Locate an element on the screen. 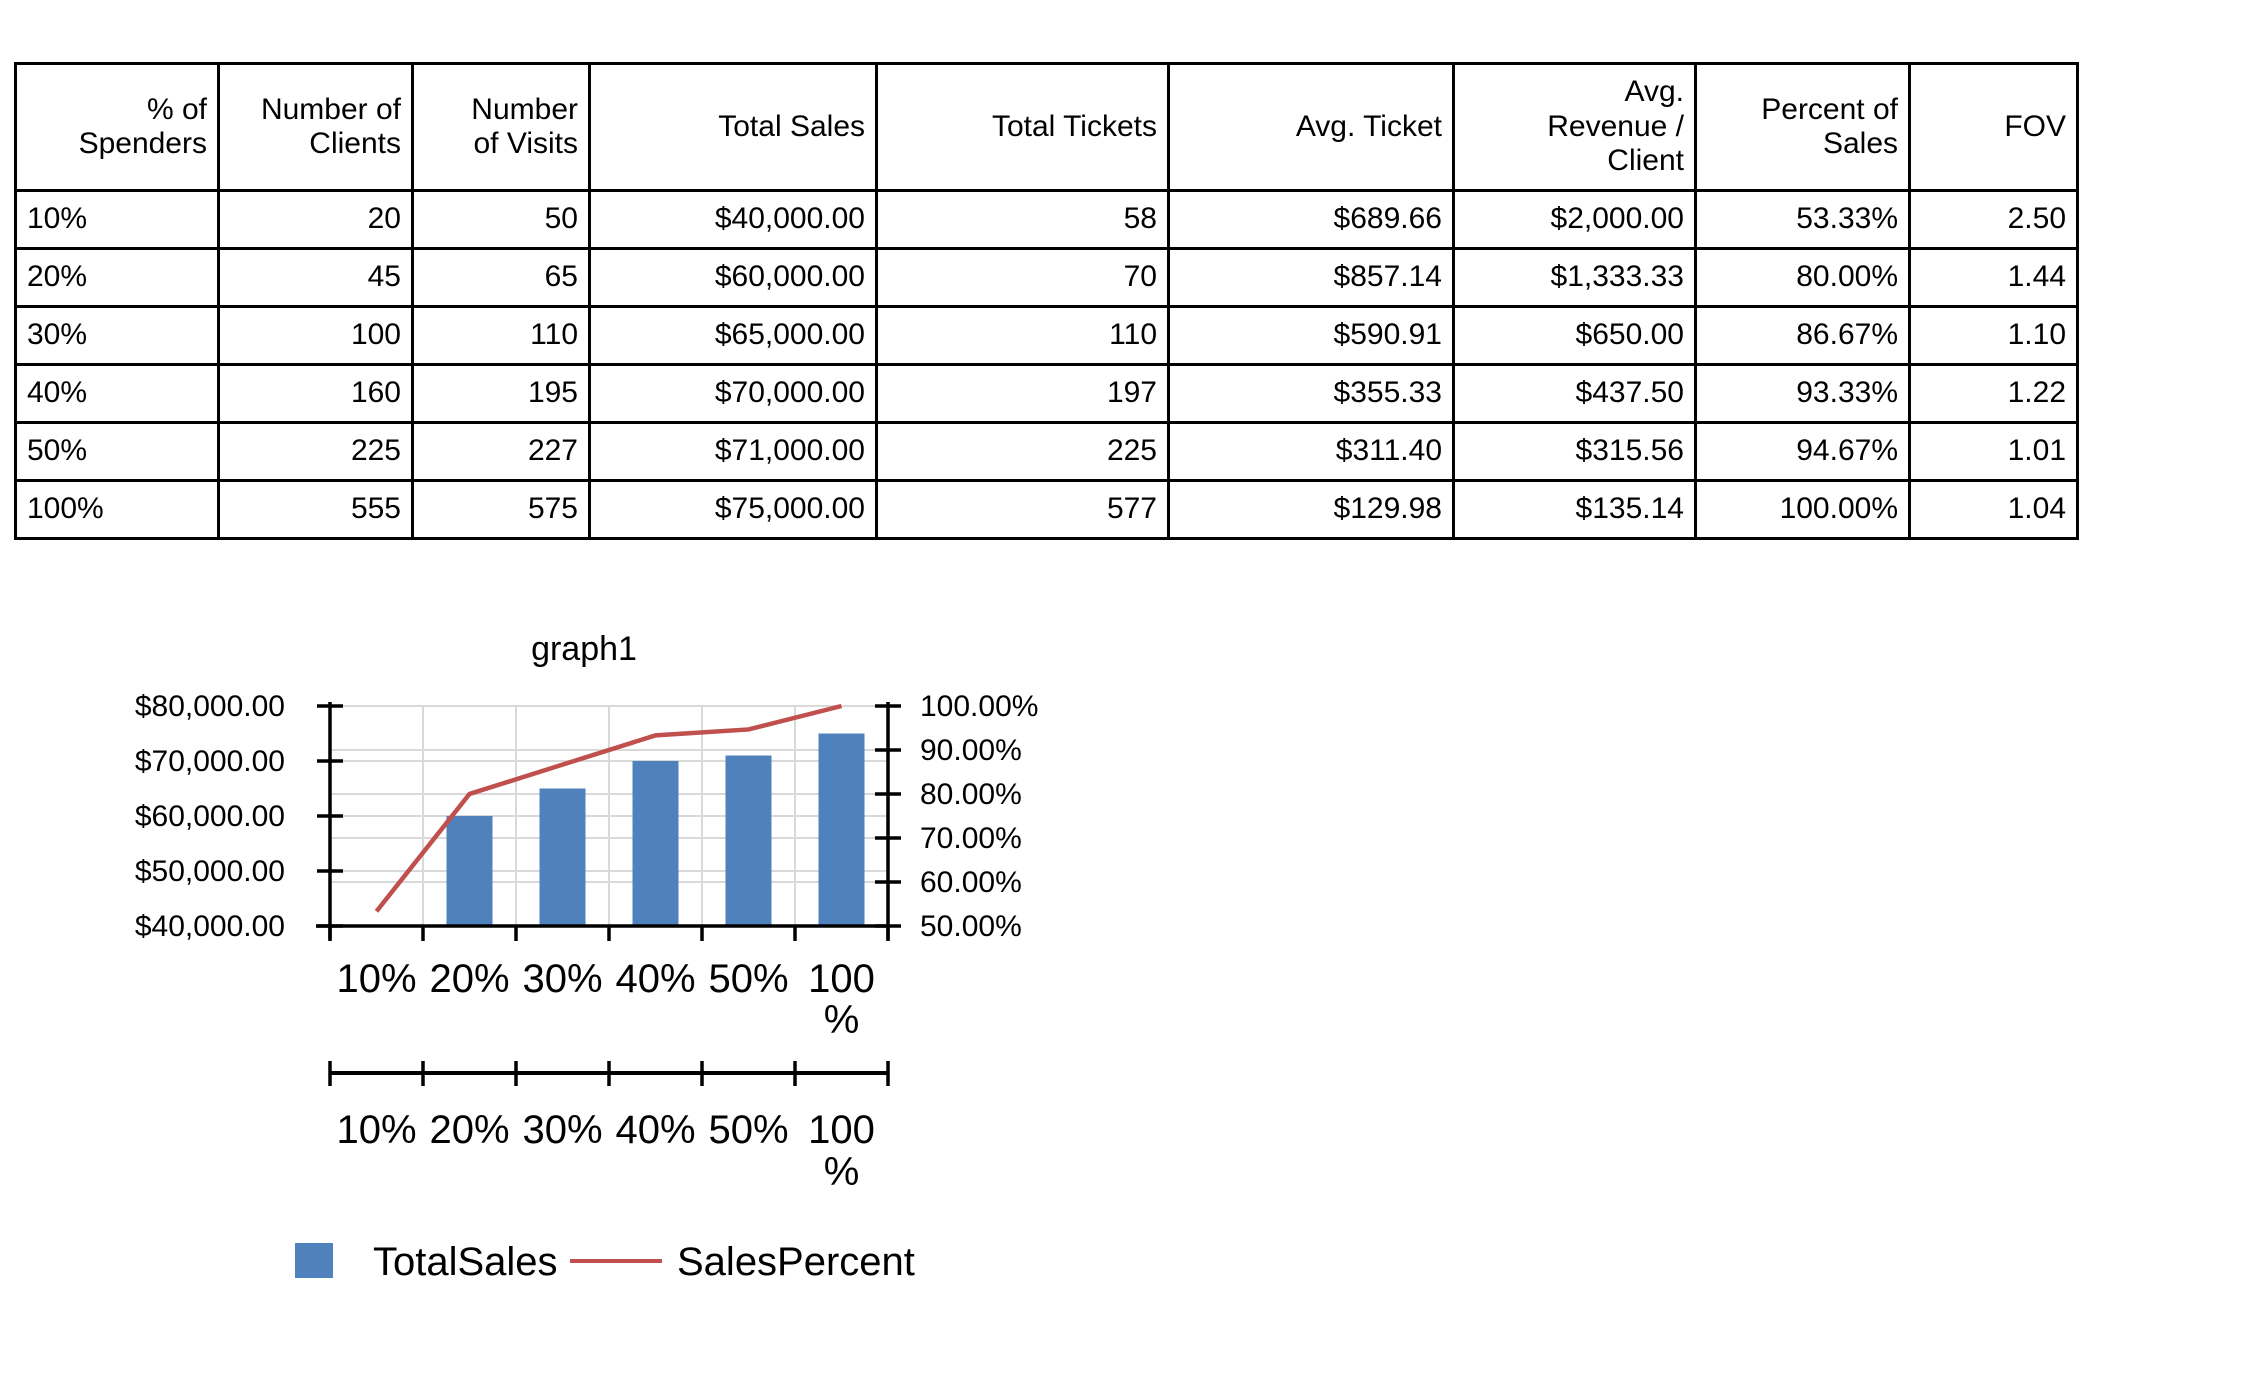 The image size is (2256, 1374). column-header-total-tickets: Total Tickets is located at coordinates (1022, 127).